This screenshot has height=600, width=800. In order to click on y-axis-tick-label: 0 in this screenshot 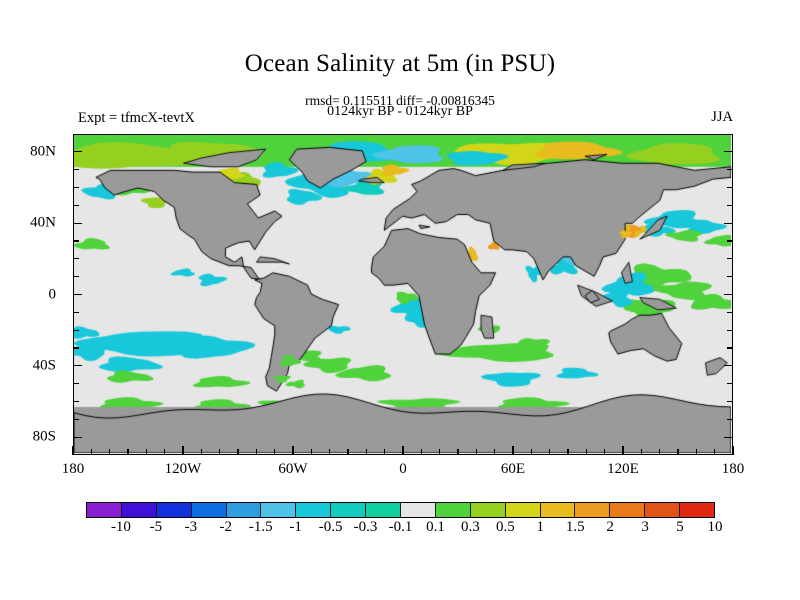, I will do `click(52, 294)`.